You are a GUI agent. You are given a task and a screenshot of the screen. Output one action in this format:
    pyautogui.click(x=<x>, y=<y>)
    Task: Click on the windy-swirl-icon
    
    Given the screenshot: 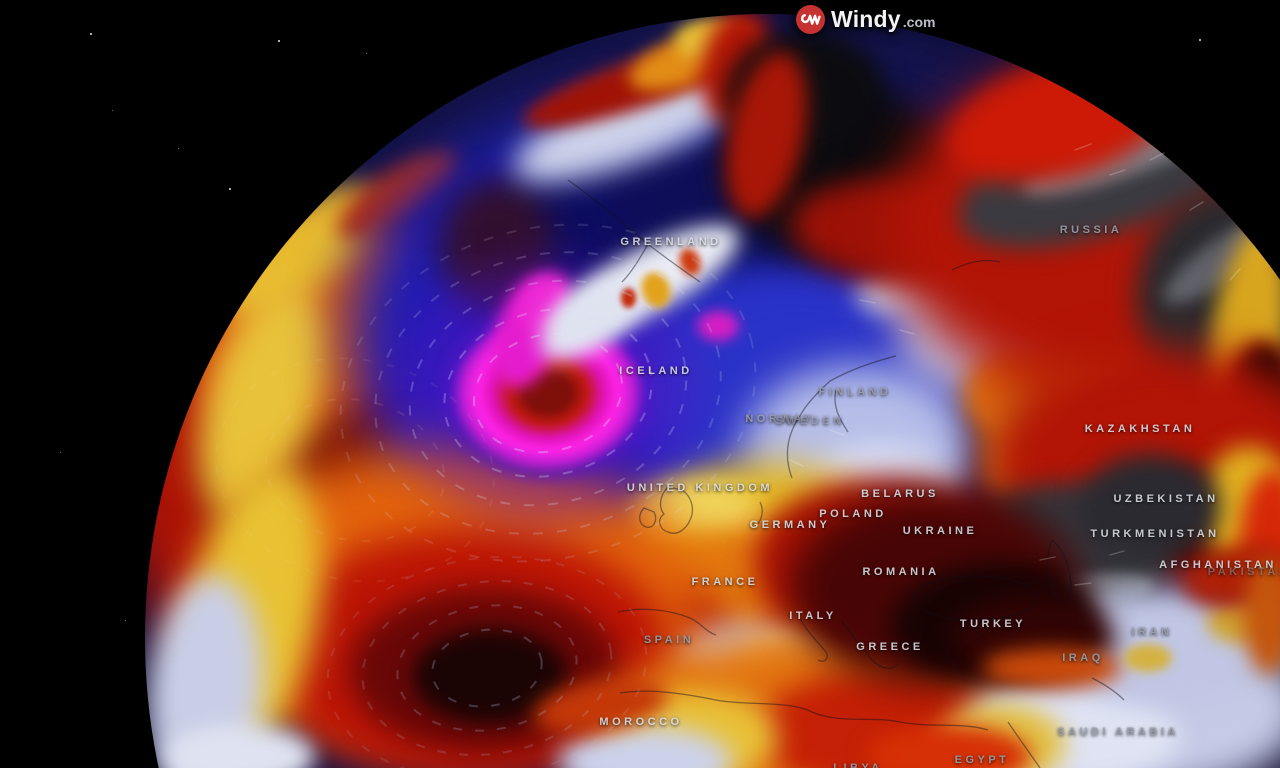 What is the action you would take?
    pyautogui.click(x=810, y=19)
    